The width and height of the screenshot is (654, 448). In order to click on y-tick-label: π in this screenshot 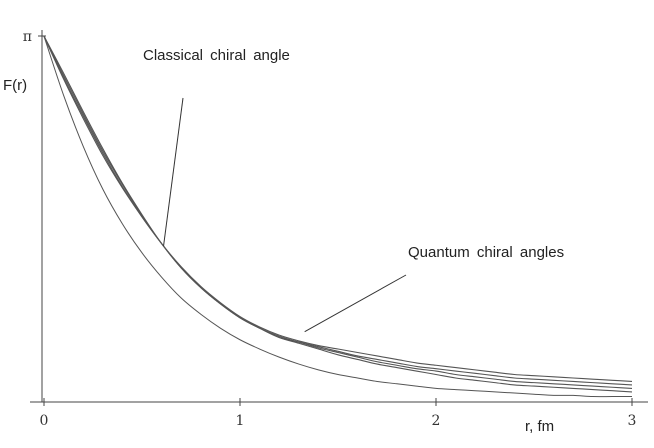, I will do `click(27, 37)`.